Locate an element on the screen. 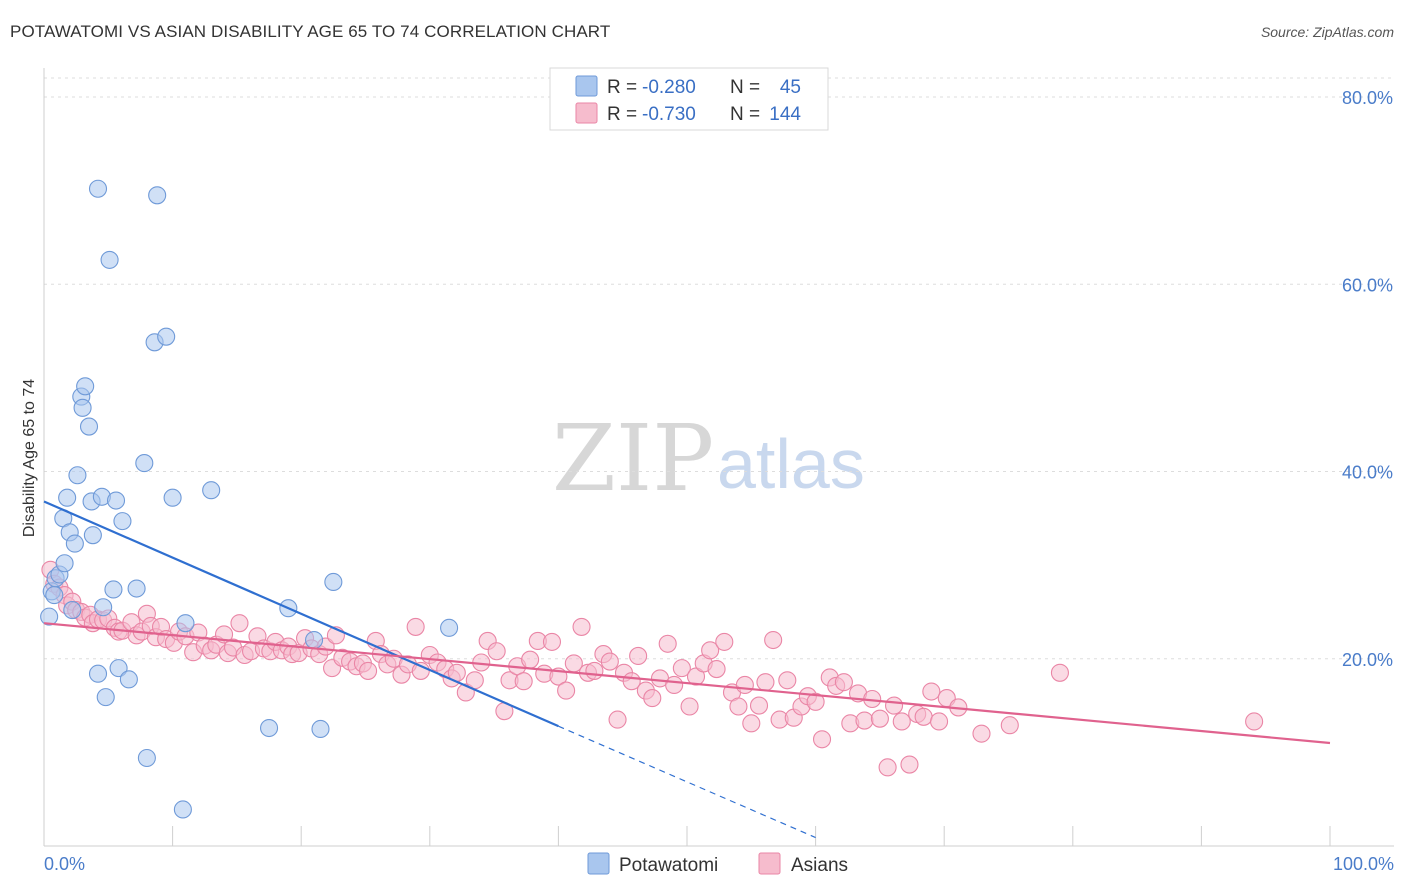  bottom-legend-swatch-asians is located at coordinates (769, 863).